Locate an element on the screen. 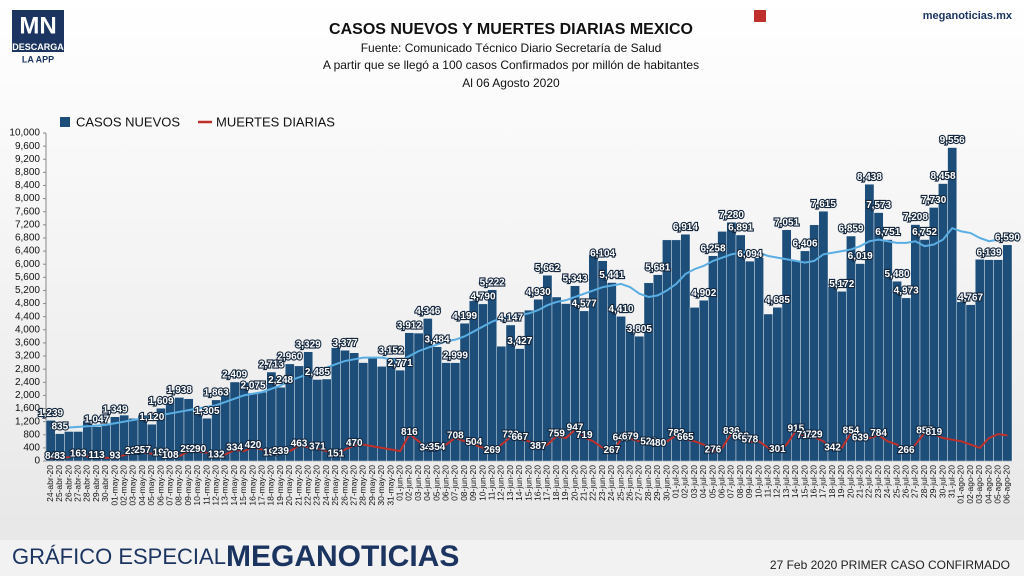 This screenshot has width=1024, height=576. x-tick-label: 13-jul-20 is located at coordinates (786, 481).